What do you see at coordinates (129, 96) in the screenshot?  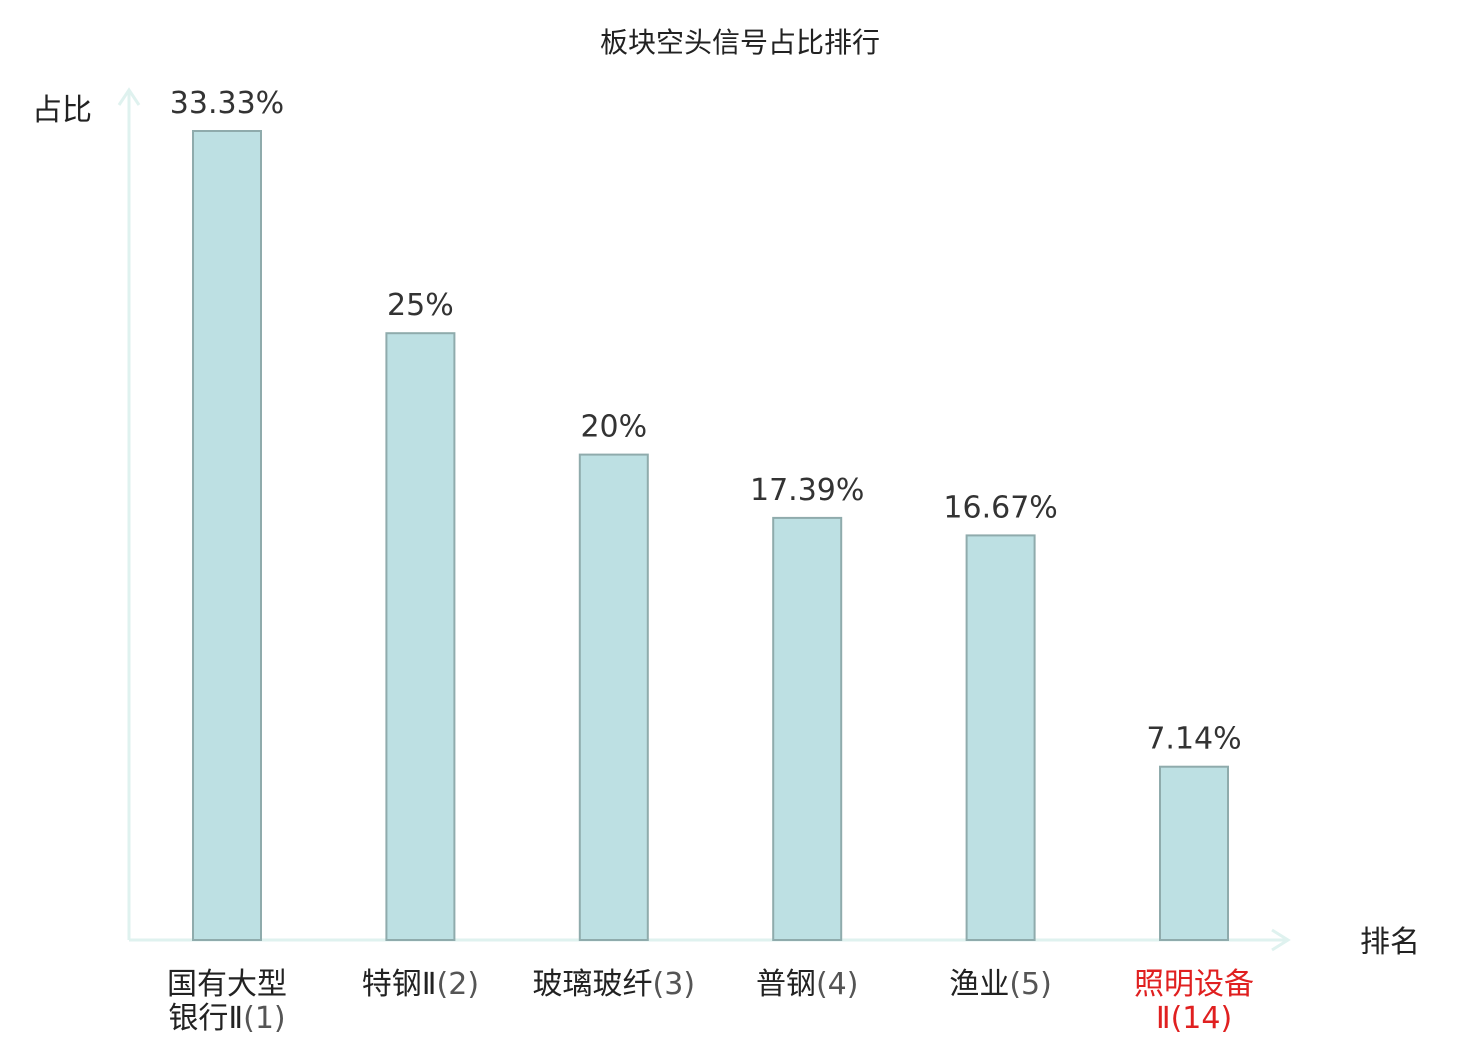 I see `y-axis-arrow` at bounding box center [129, 96].